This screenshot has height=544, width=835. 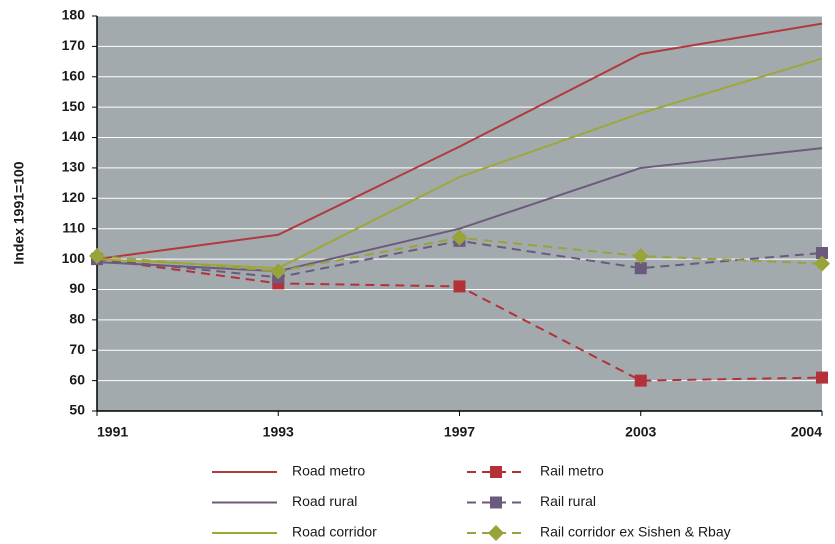 What do you see at coordinates (806, 432) in the screenshot?
I see `x-tick-label: 2004` at bounding box center [806, 432].